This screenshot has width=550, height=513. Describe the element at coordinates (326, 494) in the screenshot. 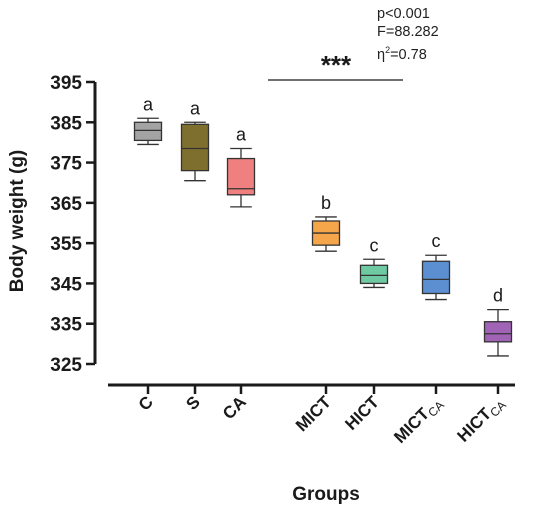

I see `x-axis-label: Groups` at that location.